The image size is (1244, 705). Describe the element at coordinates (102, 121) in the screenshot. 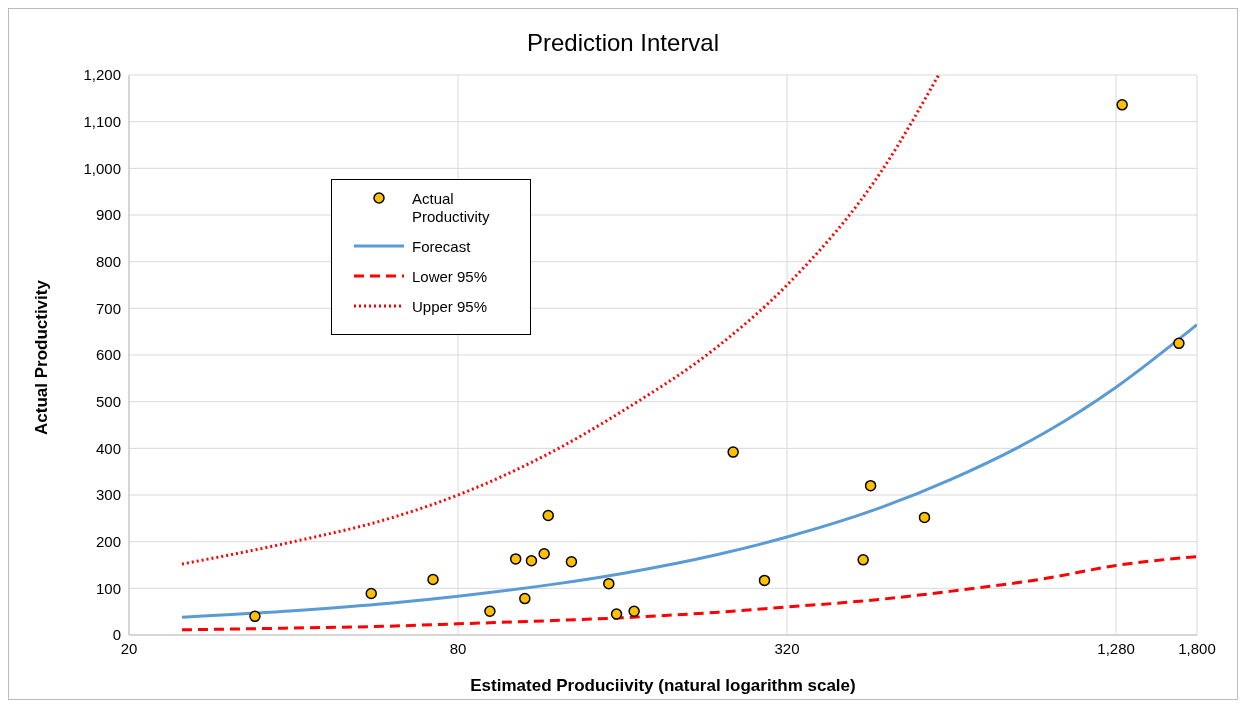

I see `y-tick-label: 1,100` at that location.